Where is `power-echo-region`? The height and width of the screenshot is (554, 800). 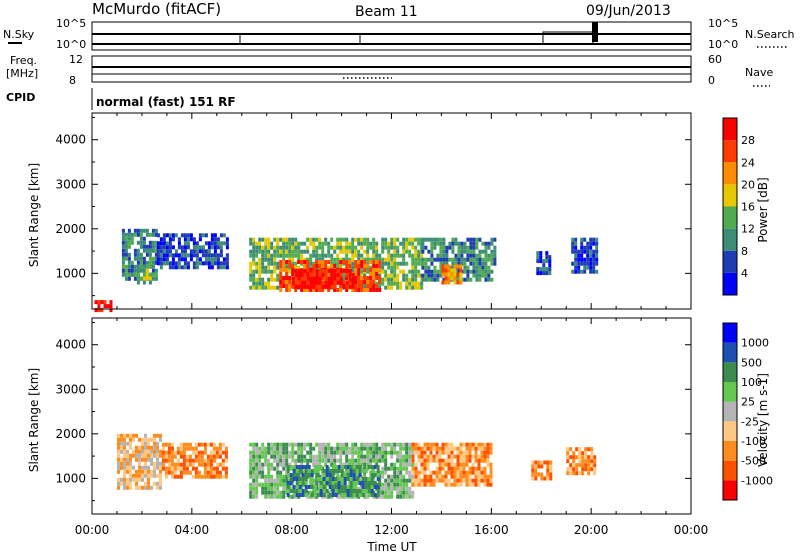
power-echo-region is located at coordinates (144, 274).